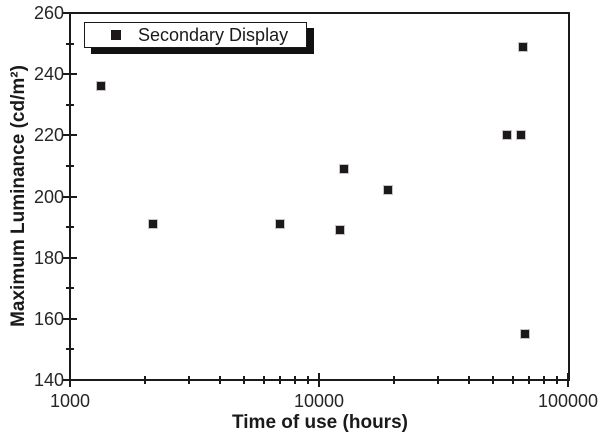 This screenshot has width=600, height=446. What do you see at coordinates (48, 197) in the screenshot?
I see `y-tick-label: 200` at bounding box center [48, 197].